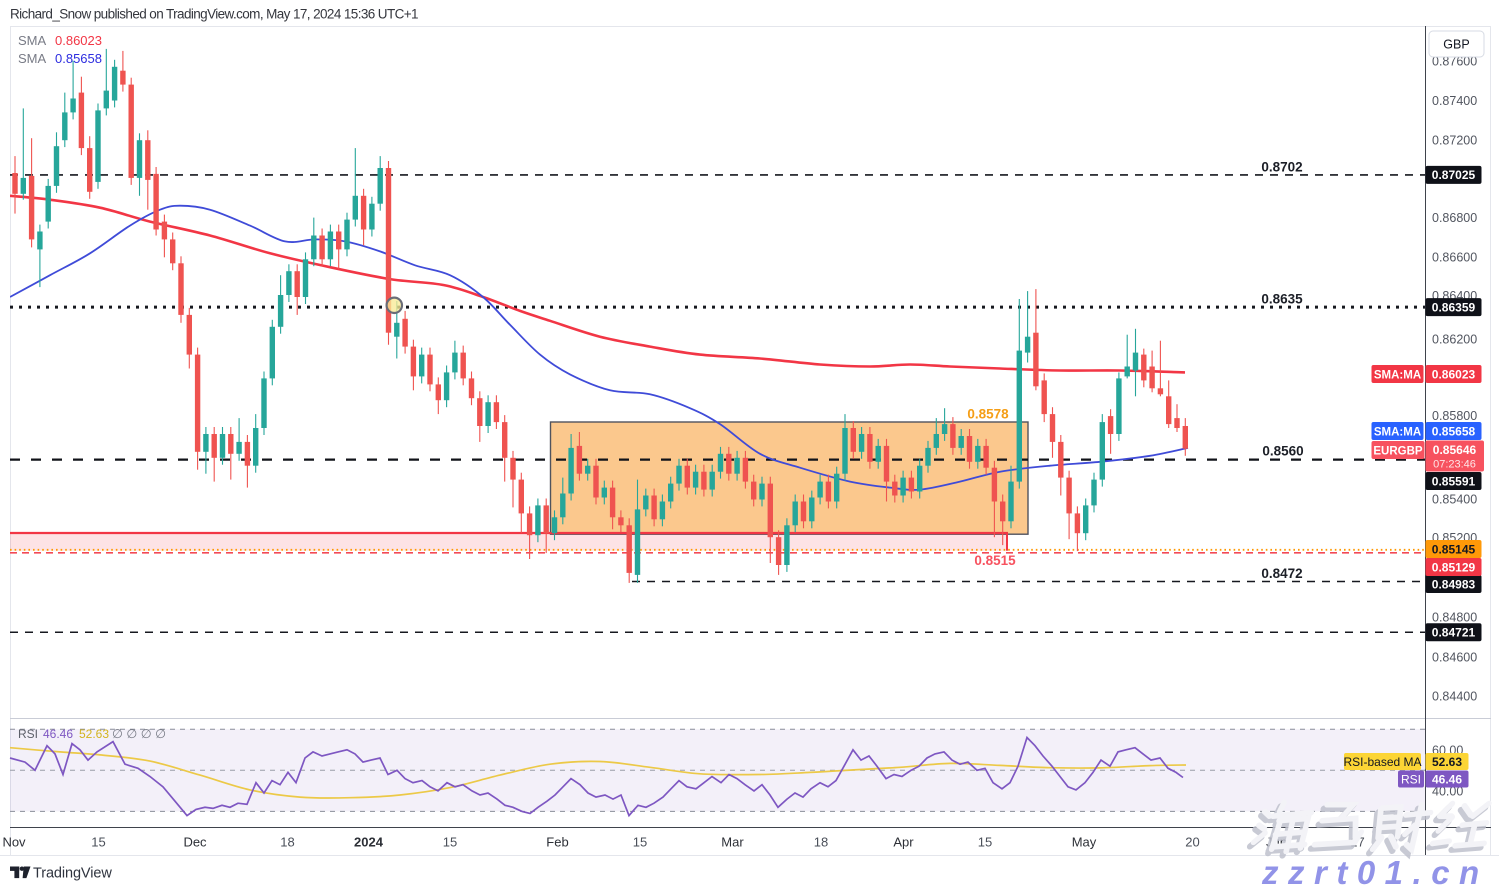 This screenshot has height=891, width=1499. What do you see at coordinates (72, 874) in the screenshot?
I see `svg-text: TradingView` at bounding box center [72, 874].